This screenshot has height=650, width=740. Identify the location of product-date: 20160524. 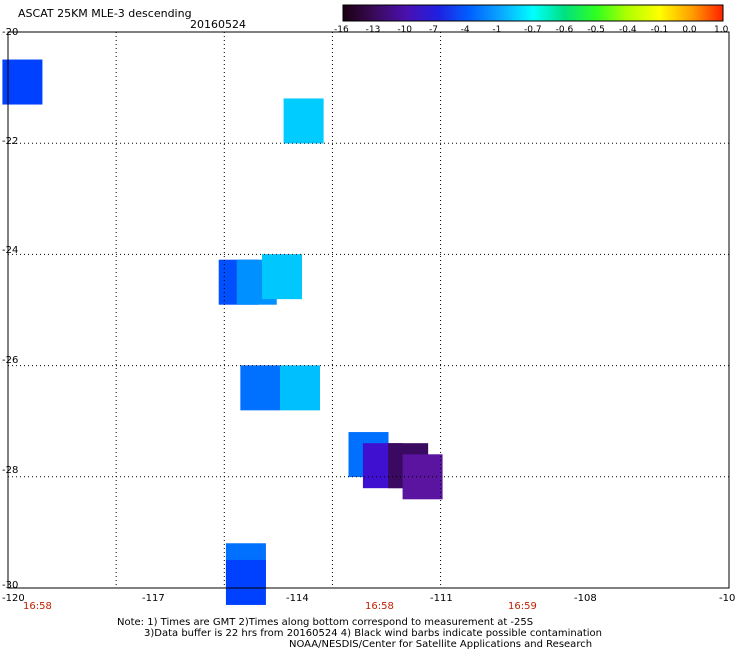
(218, 24).